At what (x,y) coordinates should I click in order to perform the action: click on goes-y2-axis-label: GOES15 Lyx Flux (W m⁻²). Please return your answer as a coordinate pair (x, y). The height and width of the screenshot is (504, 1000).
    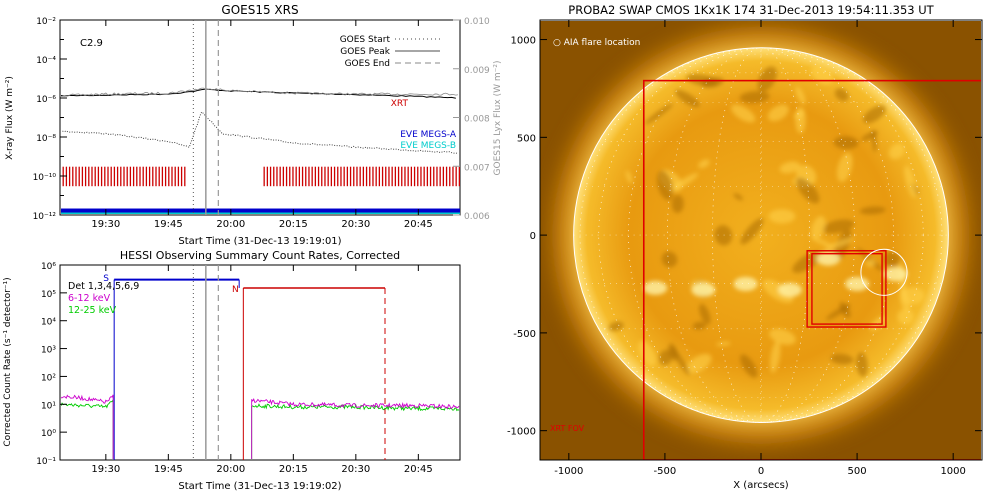
    Looking at the image, I should click on (498, 118).